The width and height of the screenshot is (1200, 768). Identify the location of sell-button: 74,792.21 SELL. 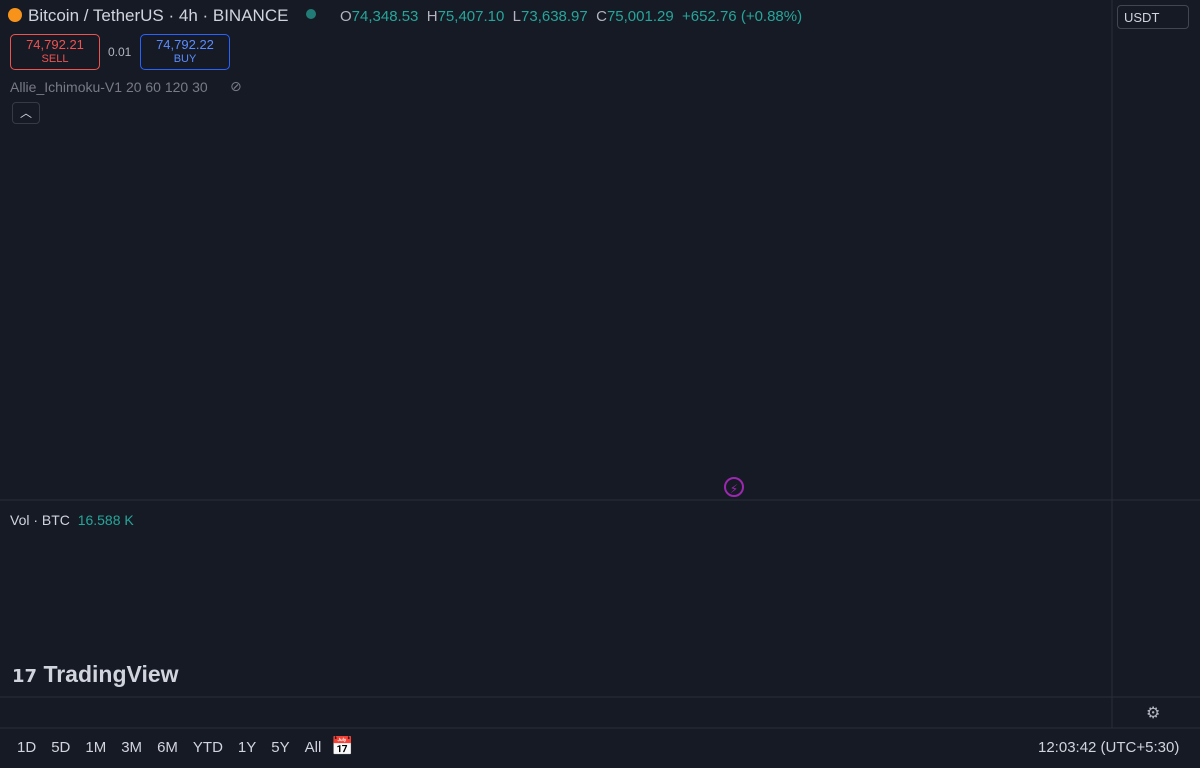
(55, 52).